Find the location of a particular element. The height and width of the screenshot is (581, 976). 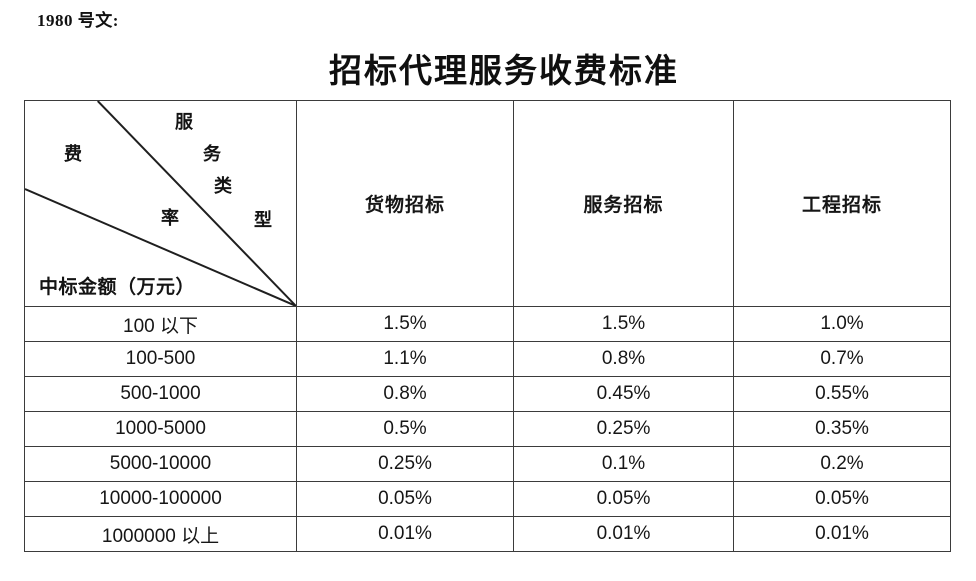

column-header-services: 服务招标 is located at coordinates (623, 203).